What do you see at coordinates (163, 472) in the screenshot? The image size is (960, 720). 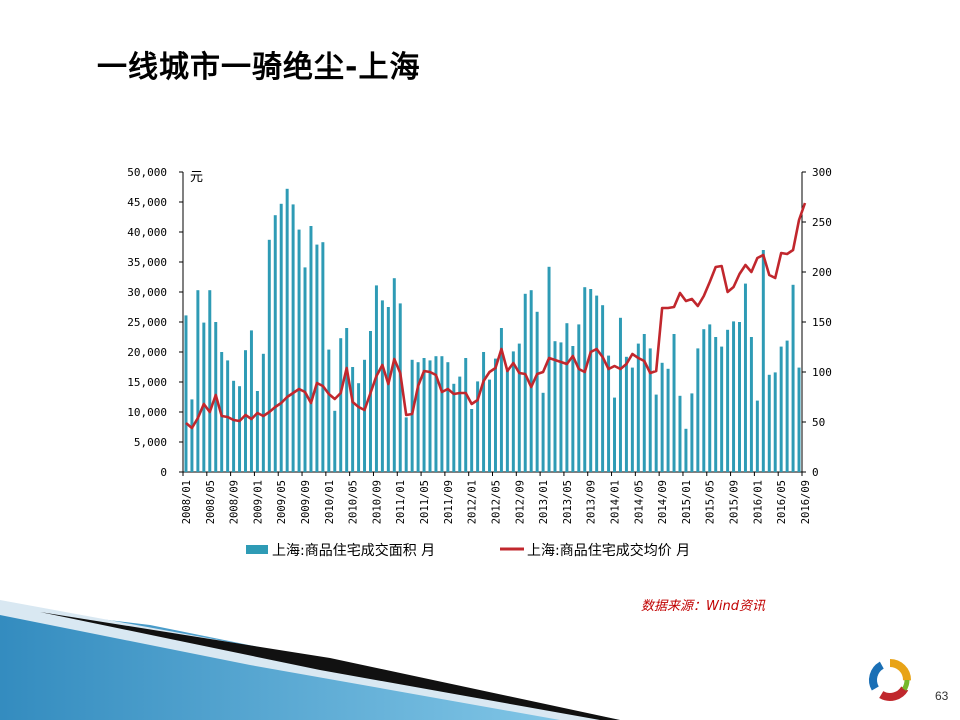 I see `y-left-tick-label: 0` at bounding box center [163, 472].